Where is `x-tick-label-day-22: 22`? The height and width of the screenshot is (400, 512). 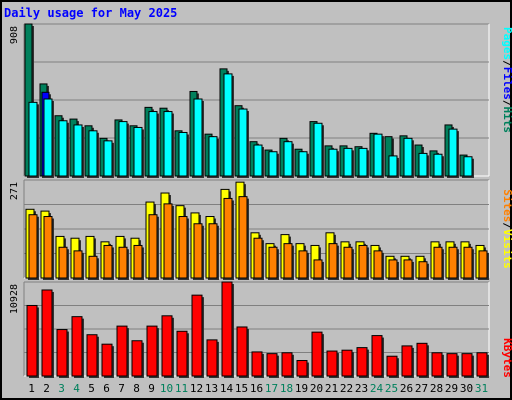 x-tick-label-day-22: 22 is located at coordinates (346, 388).